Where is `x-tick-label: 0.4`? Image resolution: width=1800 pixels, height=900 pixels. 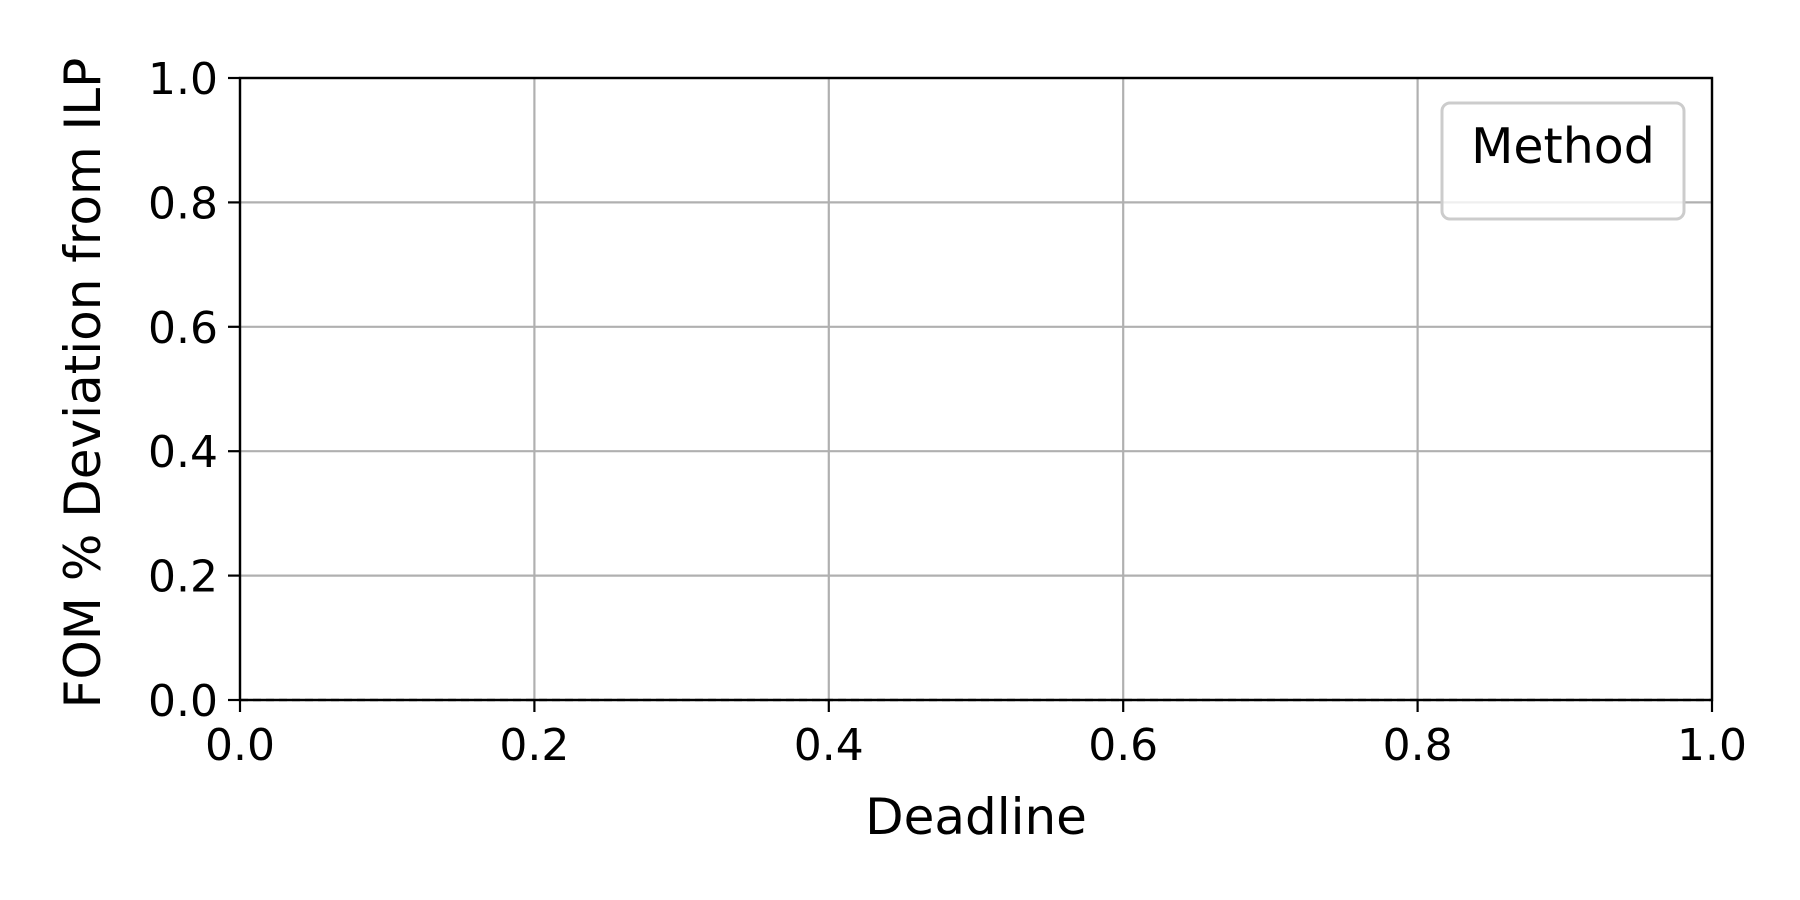 x-tick-label: 0.4 is located at coordinates (829, 745).